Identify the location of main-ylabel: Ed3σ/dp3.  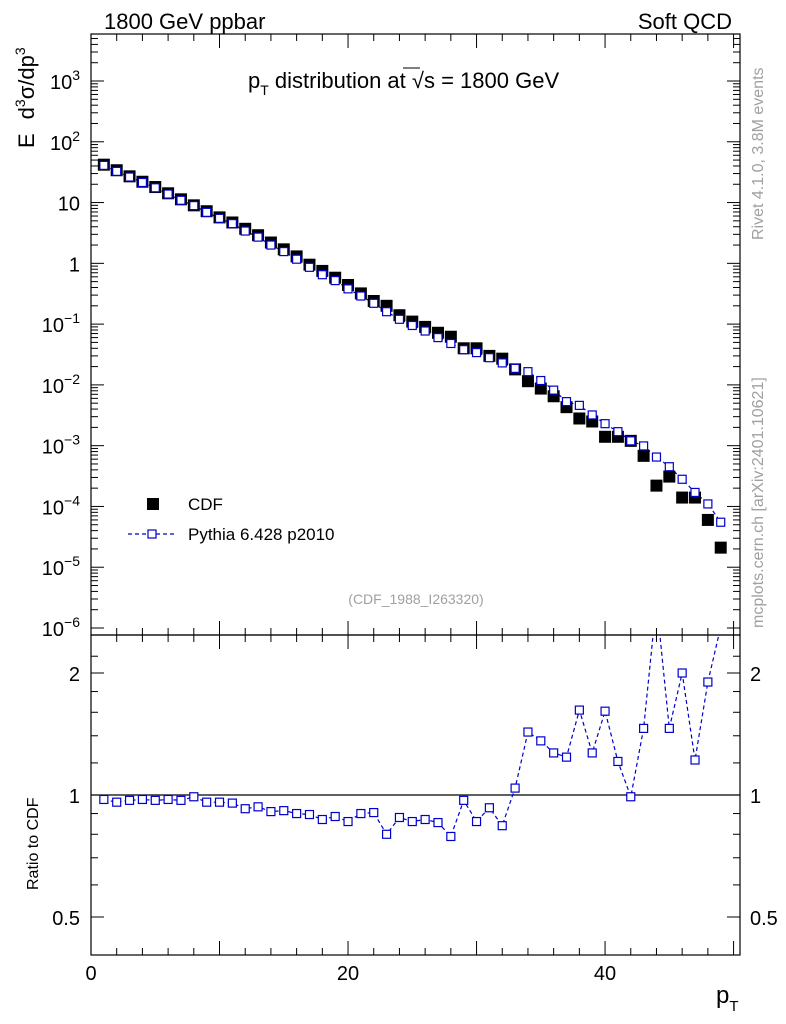
(25, 97).